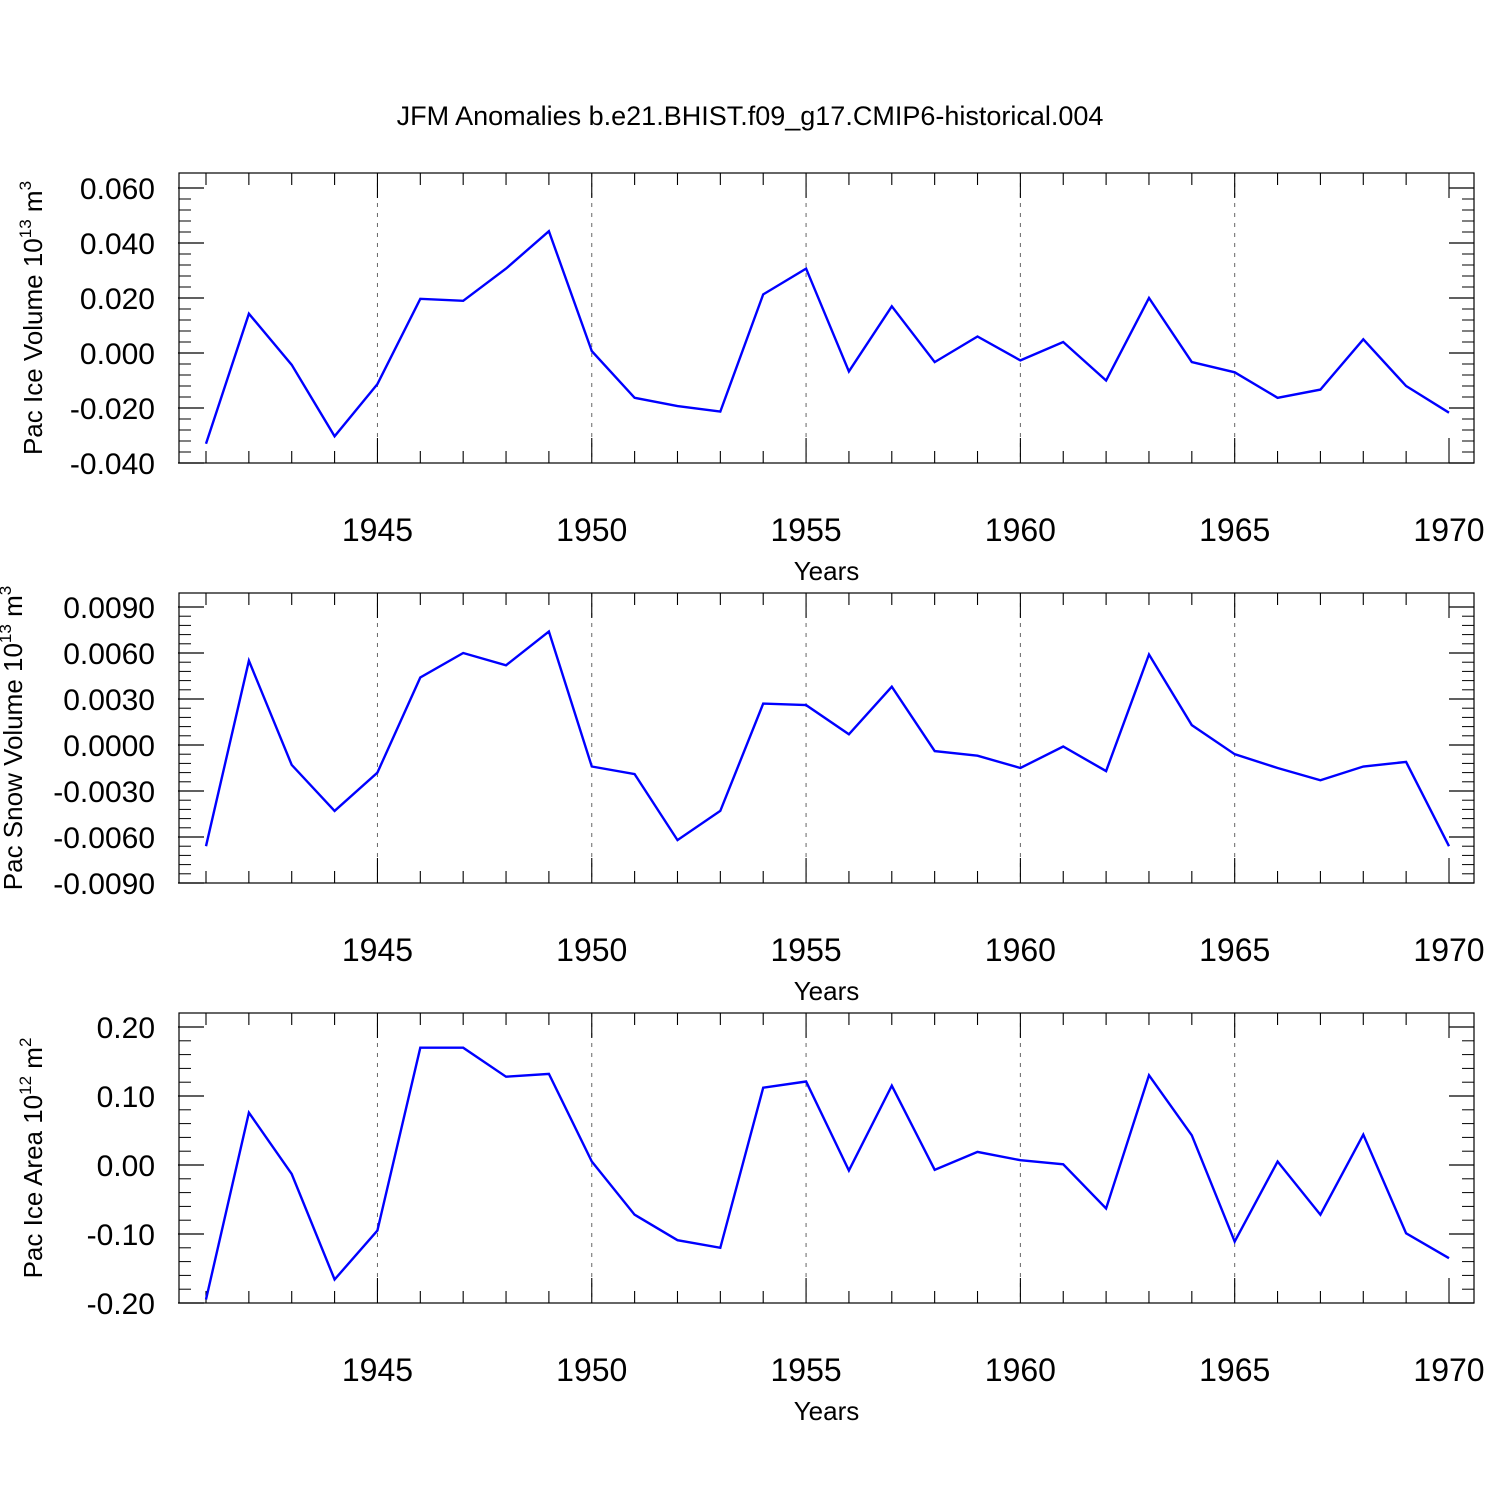 Image resolution: width=1500 pixels, height=1500 pixels. I want to click on y-tick-label: 0.020, so click(117, 299).